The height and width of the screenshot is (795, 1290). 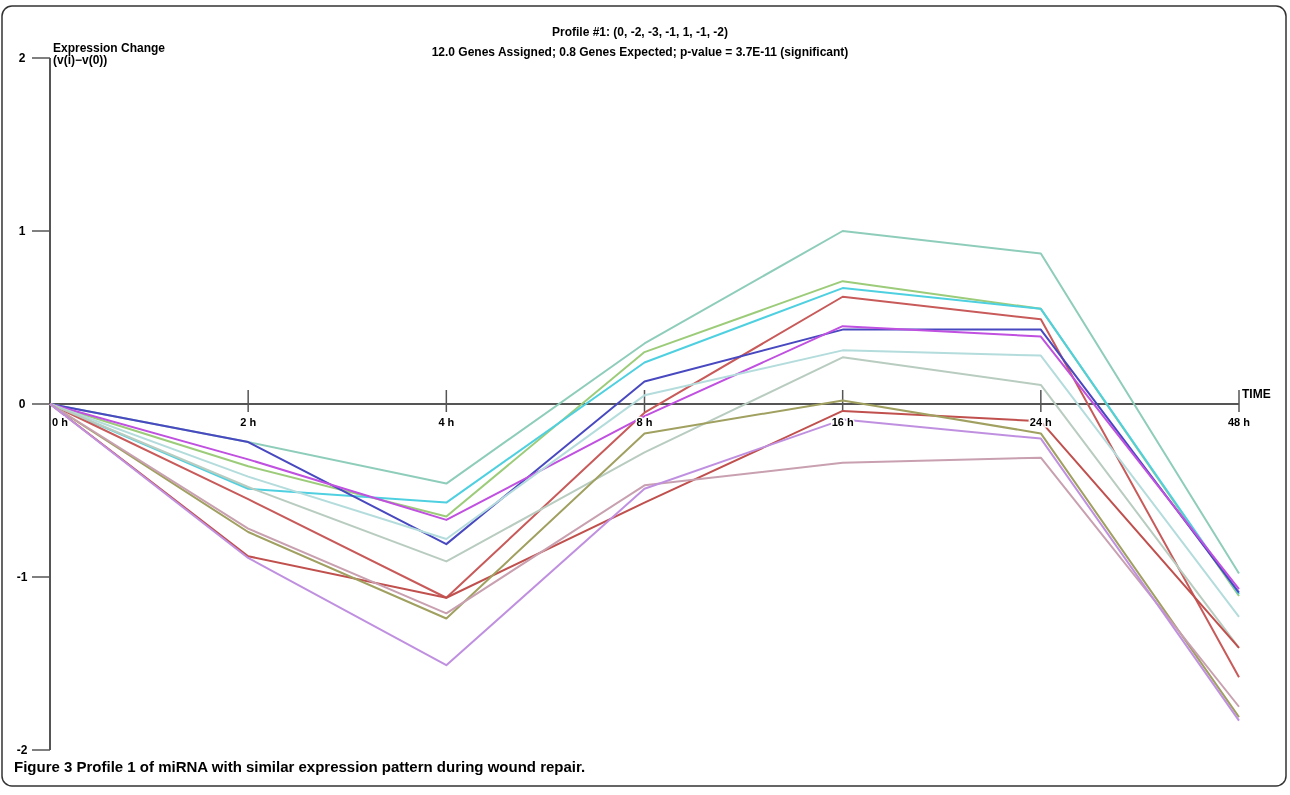 What do you see at coordinates (109, 54) in the screenshot?
I see `y-axis-title: Expression Change (v(i)−v(0))` at bounding box center [109, 54].